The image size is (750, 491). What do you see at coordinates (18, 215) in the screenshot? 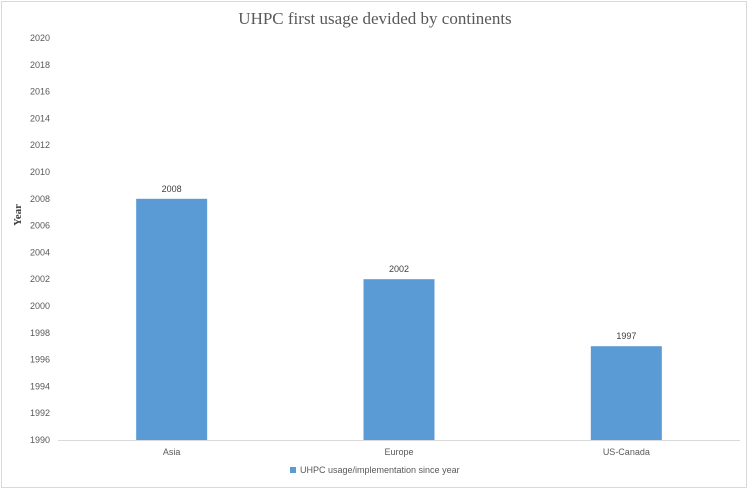
I see `y-axis-label: Year` at bounding box center [18, 215].